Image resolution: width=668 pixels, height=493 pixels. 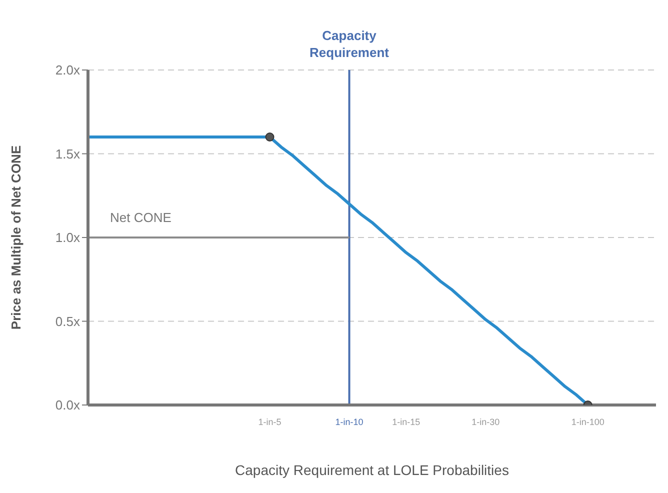 What do you see at coordinates (67, 238) in the screenshot?
I see `y-tick-label: 1.0x` at bounding box center [67, 238].